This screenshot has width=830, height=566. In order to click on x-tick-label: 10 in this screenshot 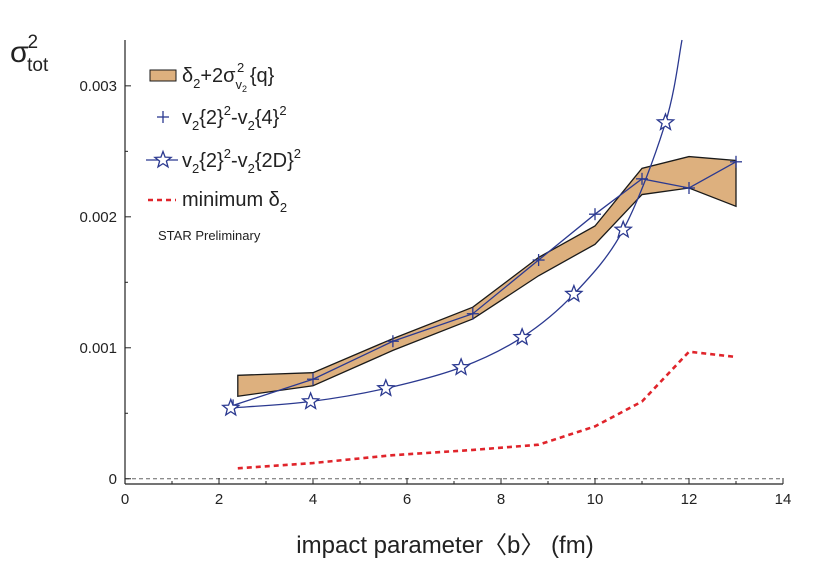, I will do `click(595, 499)`.